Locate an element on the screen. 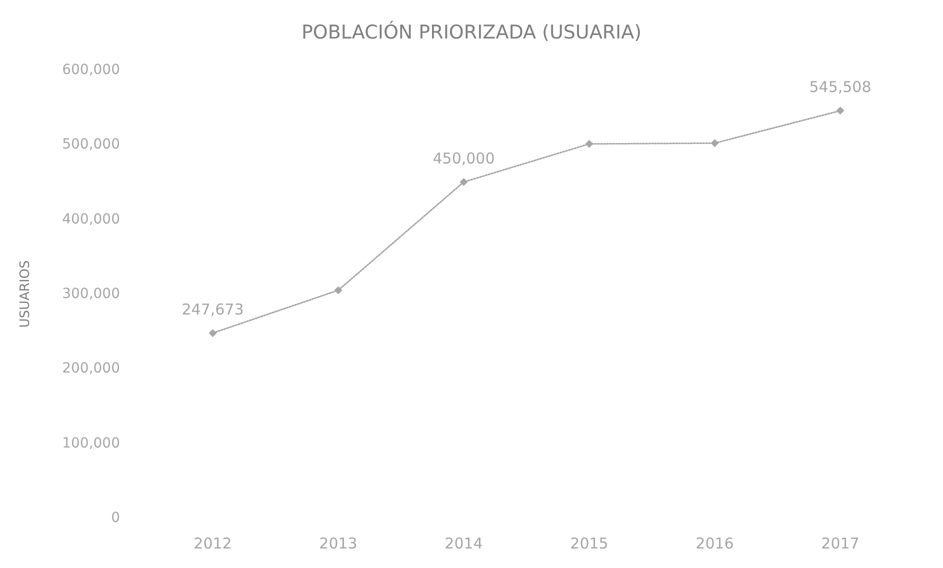 This screenshot has width=943, height=568. x-tick-label: 2015 is located at coordinates (589, 543).